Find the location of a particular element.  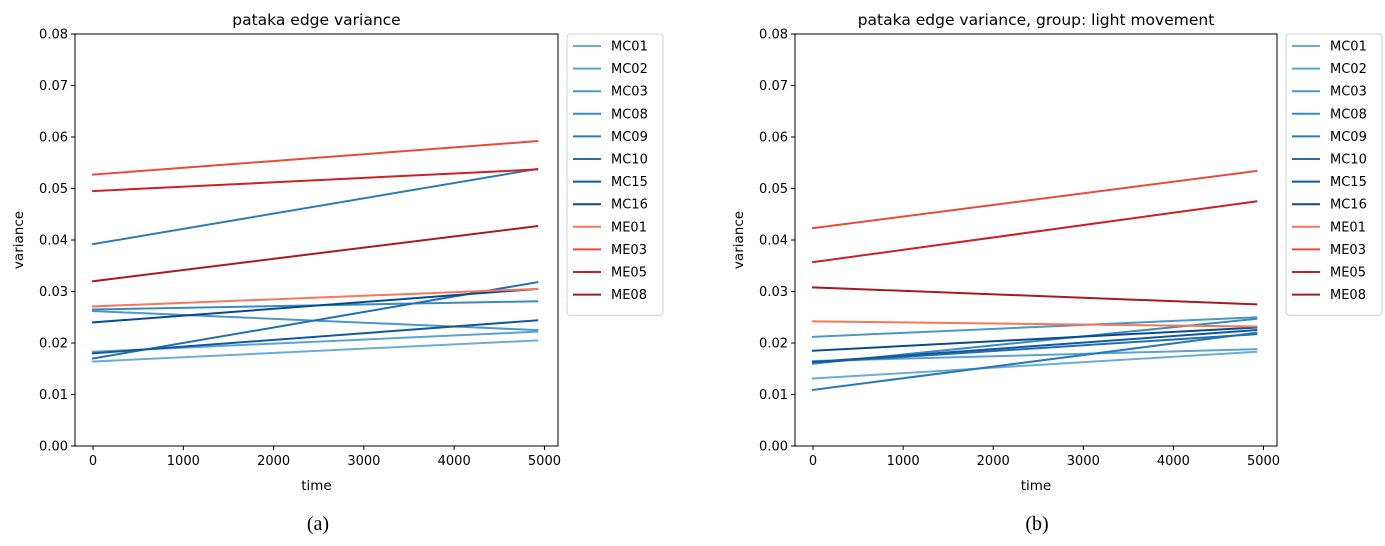

series-line-mc10 is located at coordinates (1034, 348).